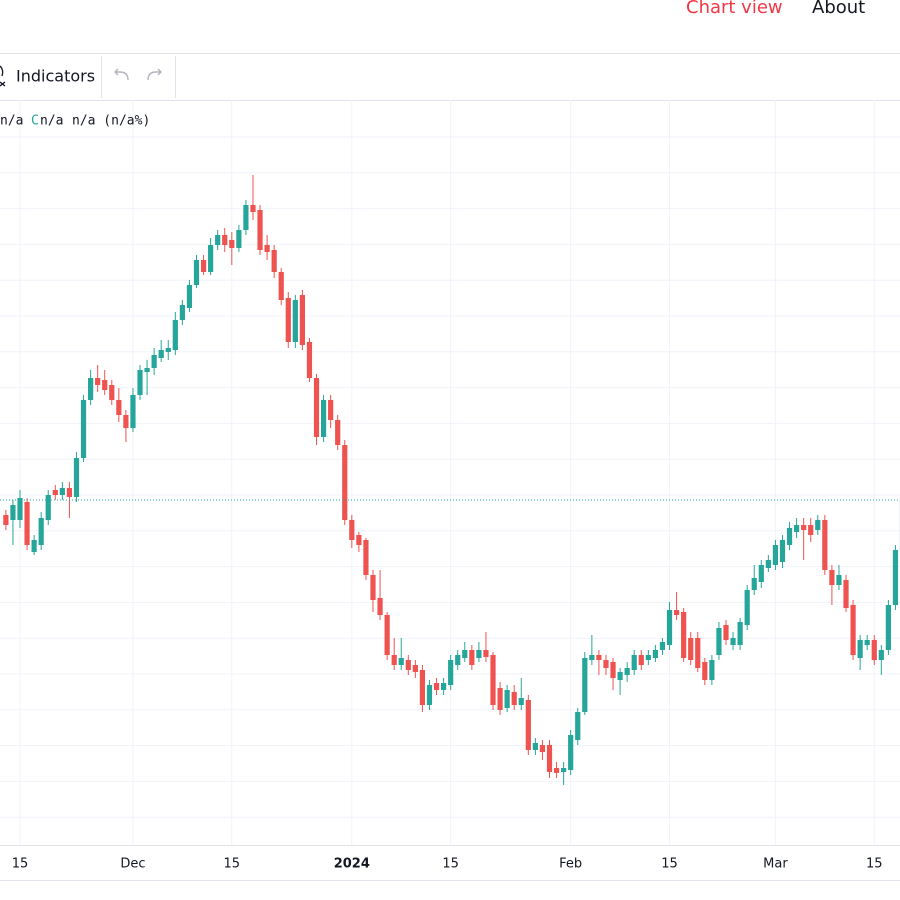 This screenshot has width=900, height=900. Describe the element at coordinates (352, 864) in the screenshot. I see `x-tick-label: 2024` at that location.